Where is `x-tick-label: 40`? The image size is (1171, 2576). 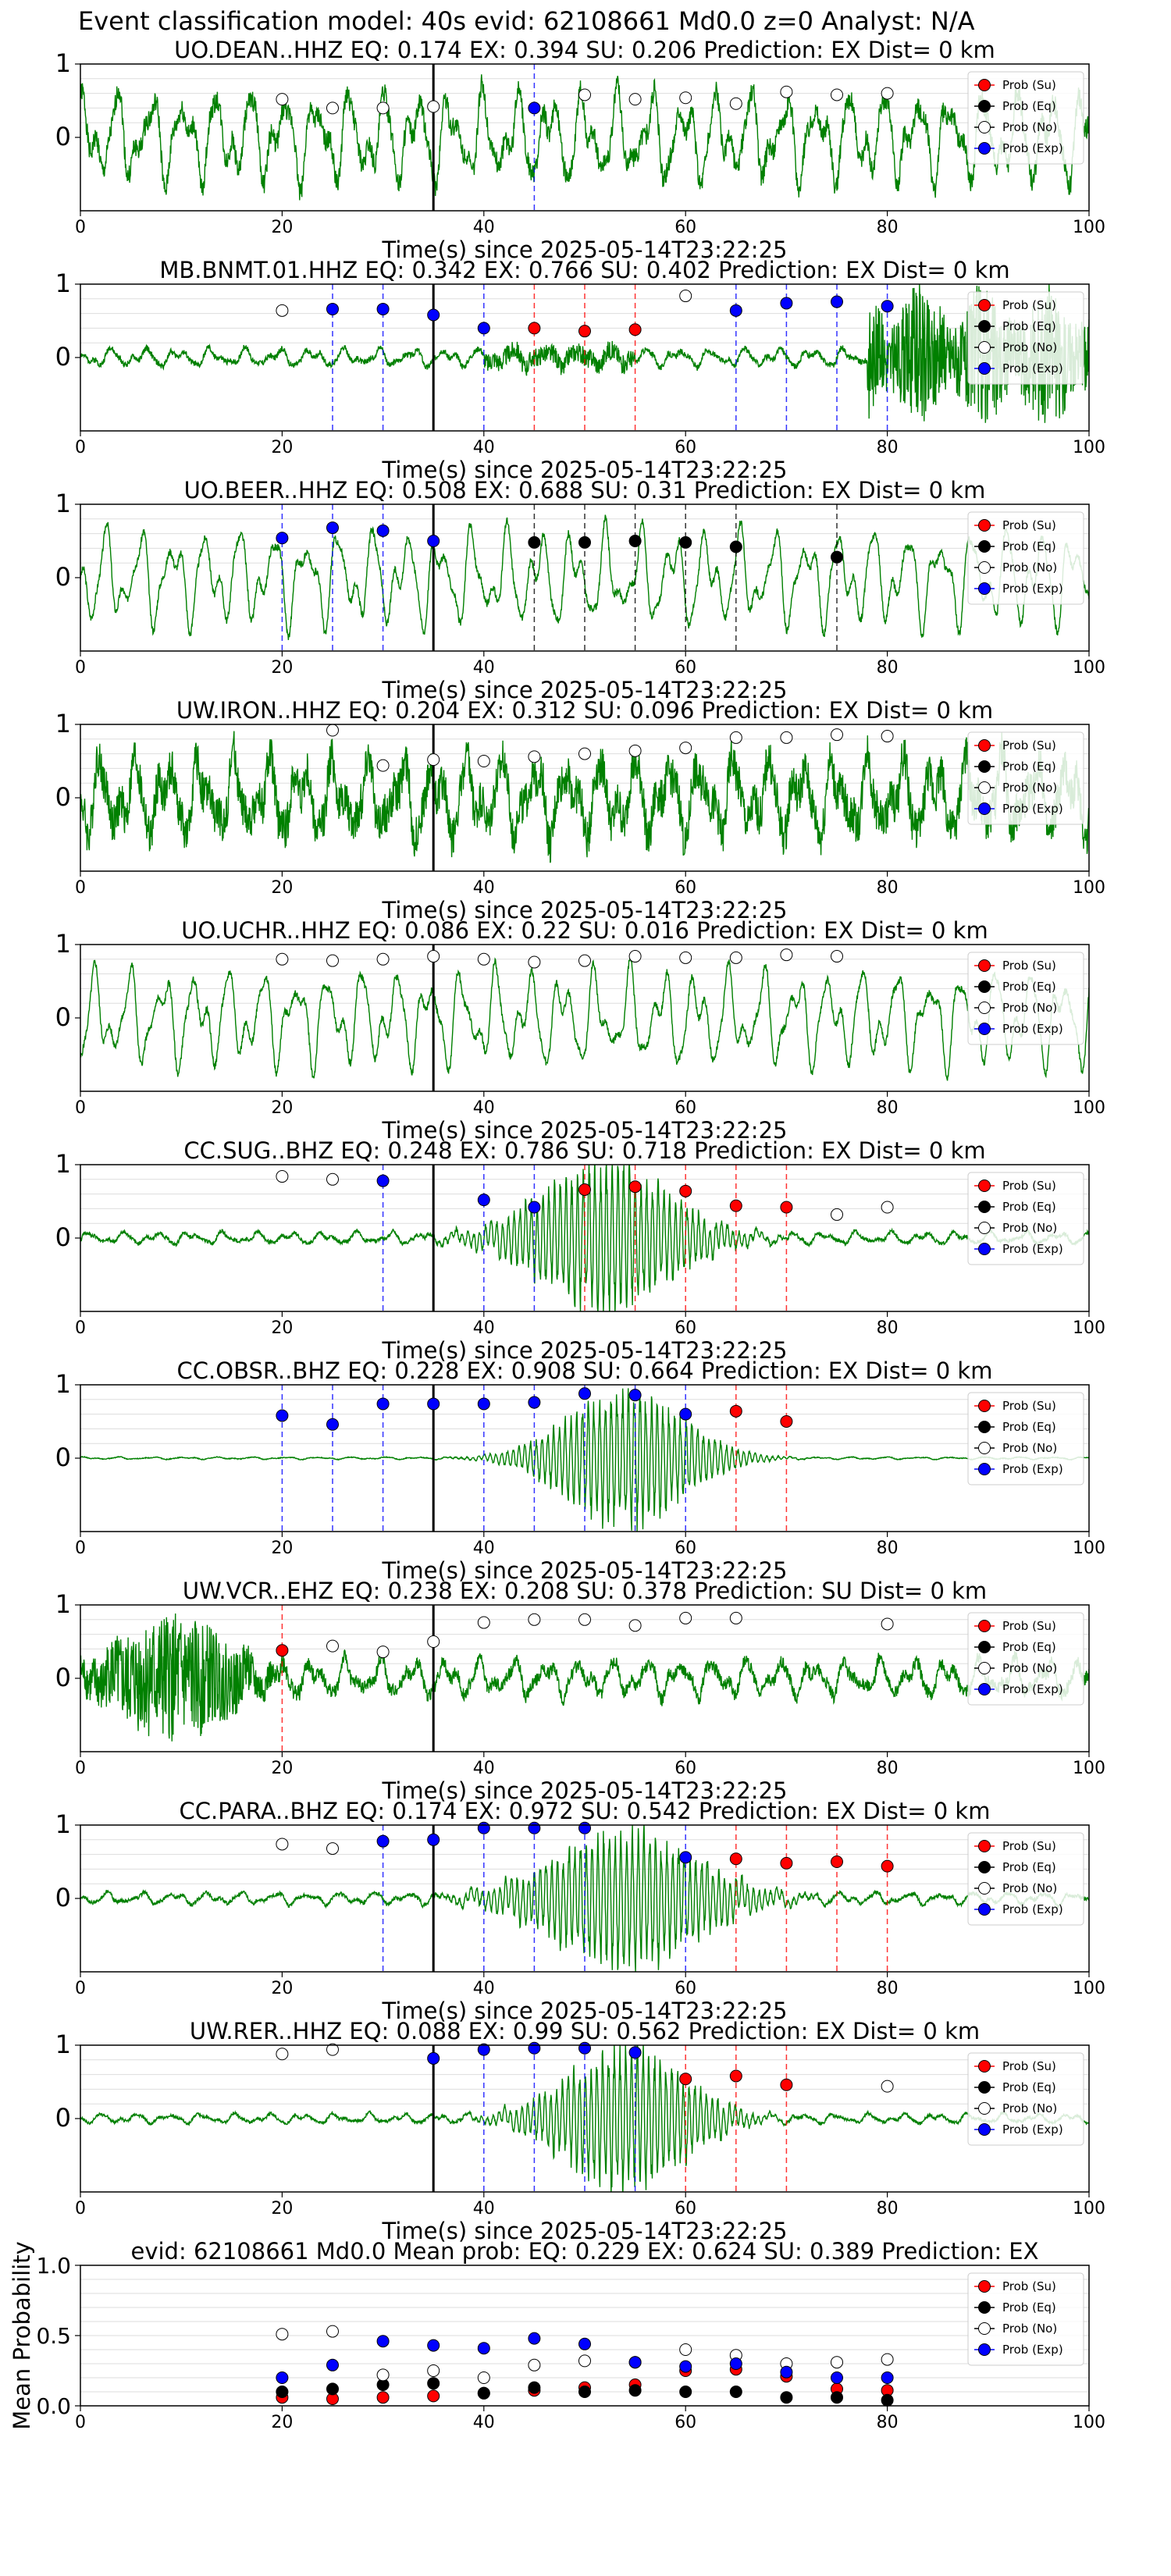 x-tick-label: 40 is located at coordinates (484, 888).